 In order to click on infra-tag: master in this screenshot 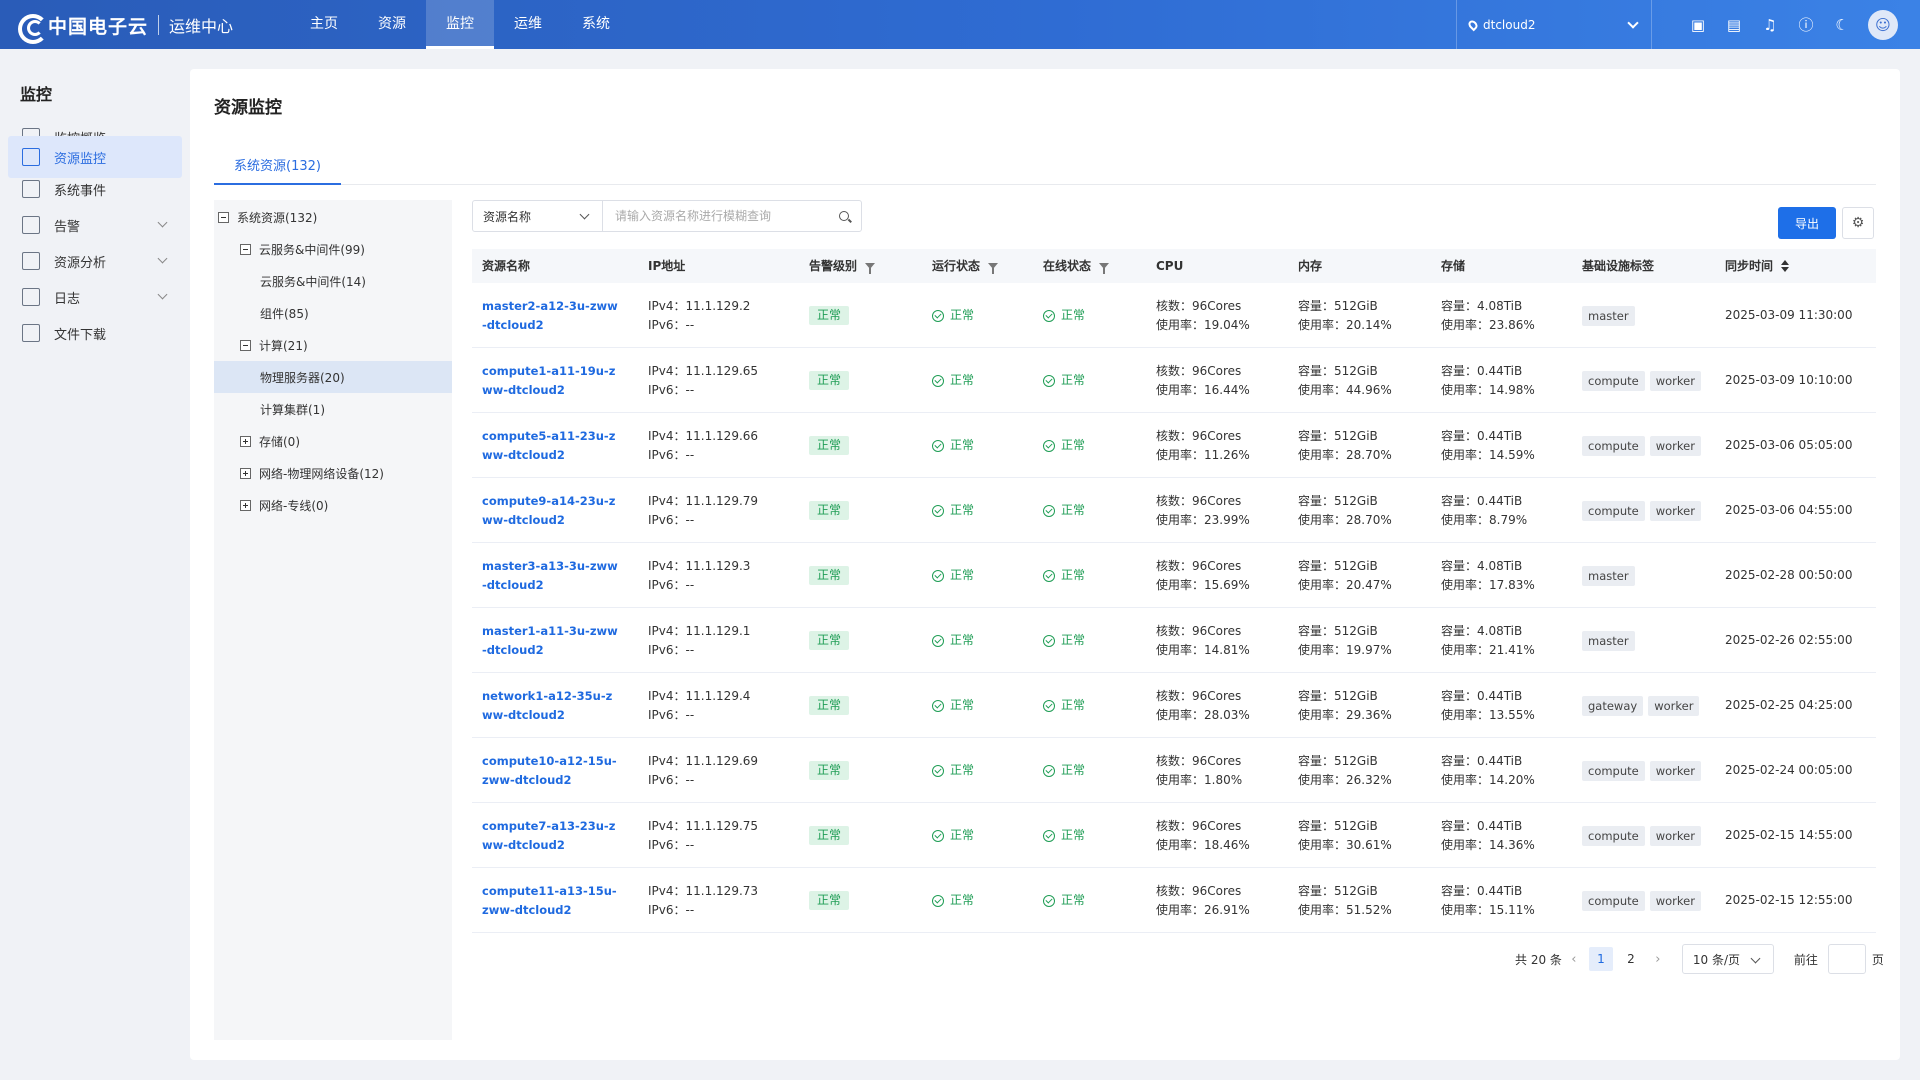, I will do `click(1608, 315)`.